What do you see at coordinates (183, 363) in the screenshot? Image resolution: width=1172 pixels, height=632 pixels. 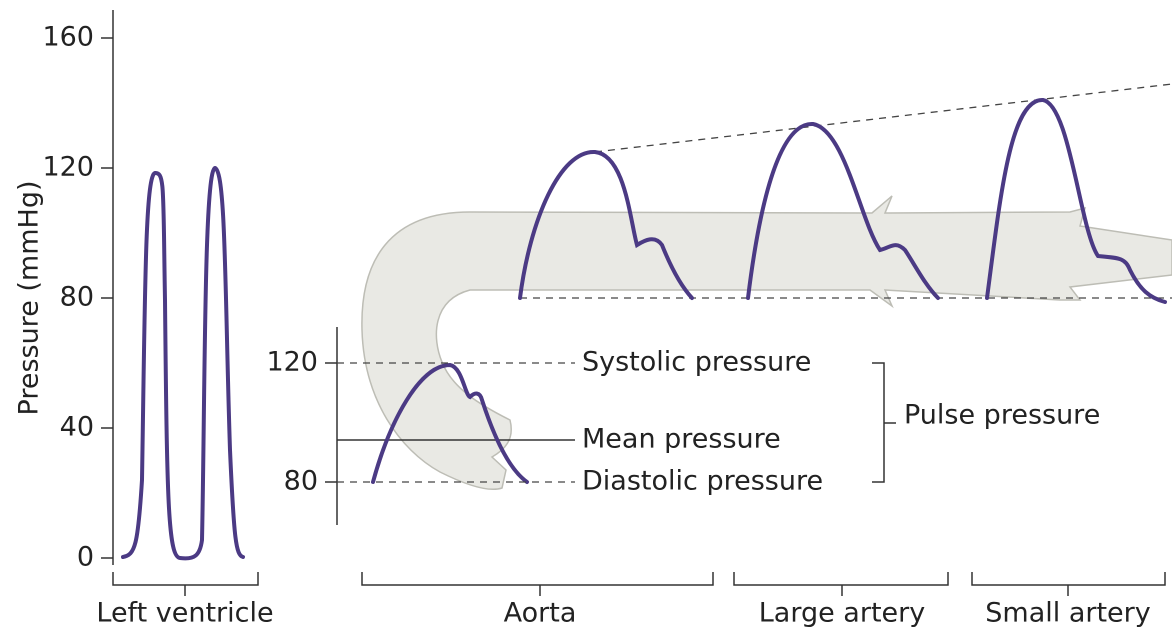 I see `ventricle-wave` at bounding box center [183, 363].